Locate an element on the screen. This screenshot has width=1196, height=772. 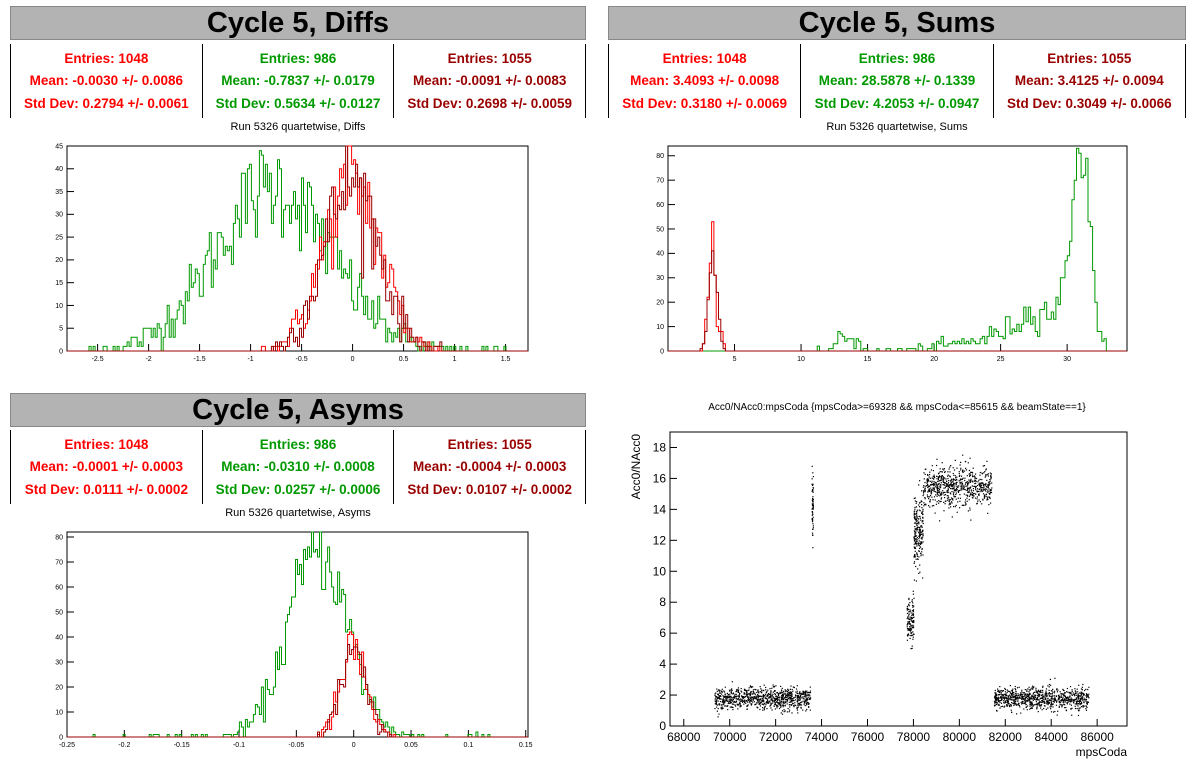
y-tick-label: 50 is located at coordinates (660, 229).